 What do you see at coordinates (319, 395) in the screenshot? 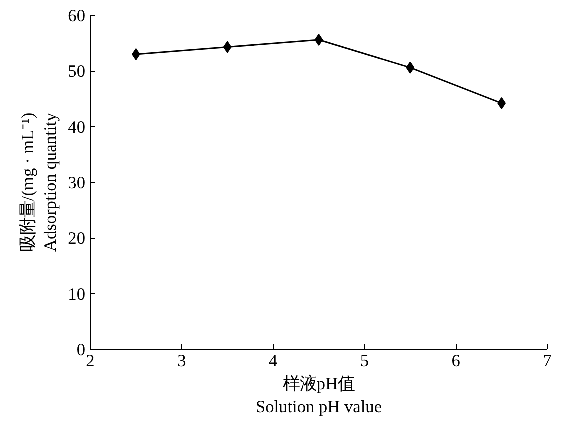
I see `x-axis-title: 样液pH值 Solution pH value` at bounding box center [319, 395].